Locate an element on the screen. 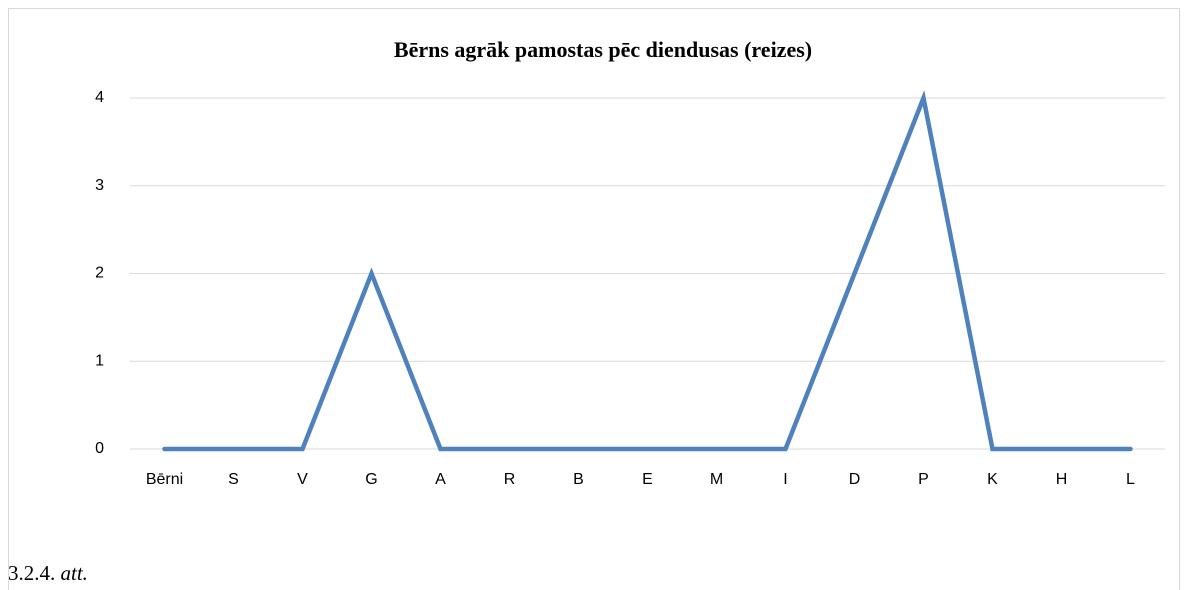 The height and width of the screenshot is (590, 1186). x-tick-label: L is located at coordinates (1130, 479).